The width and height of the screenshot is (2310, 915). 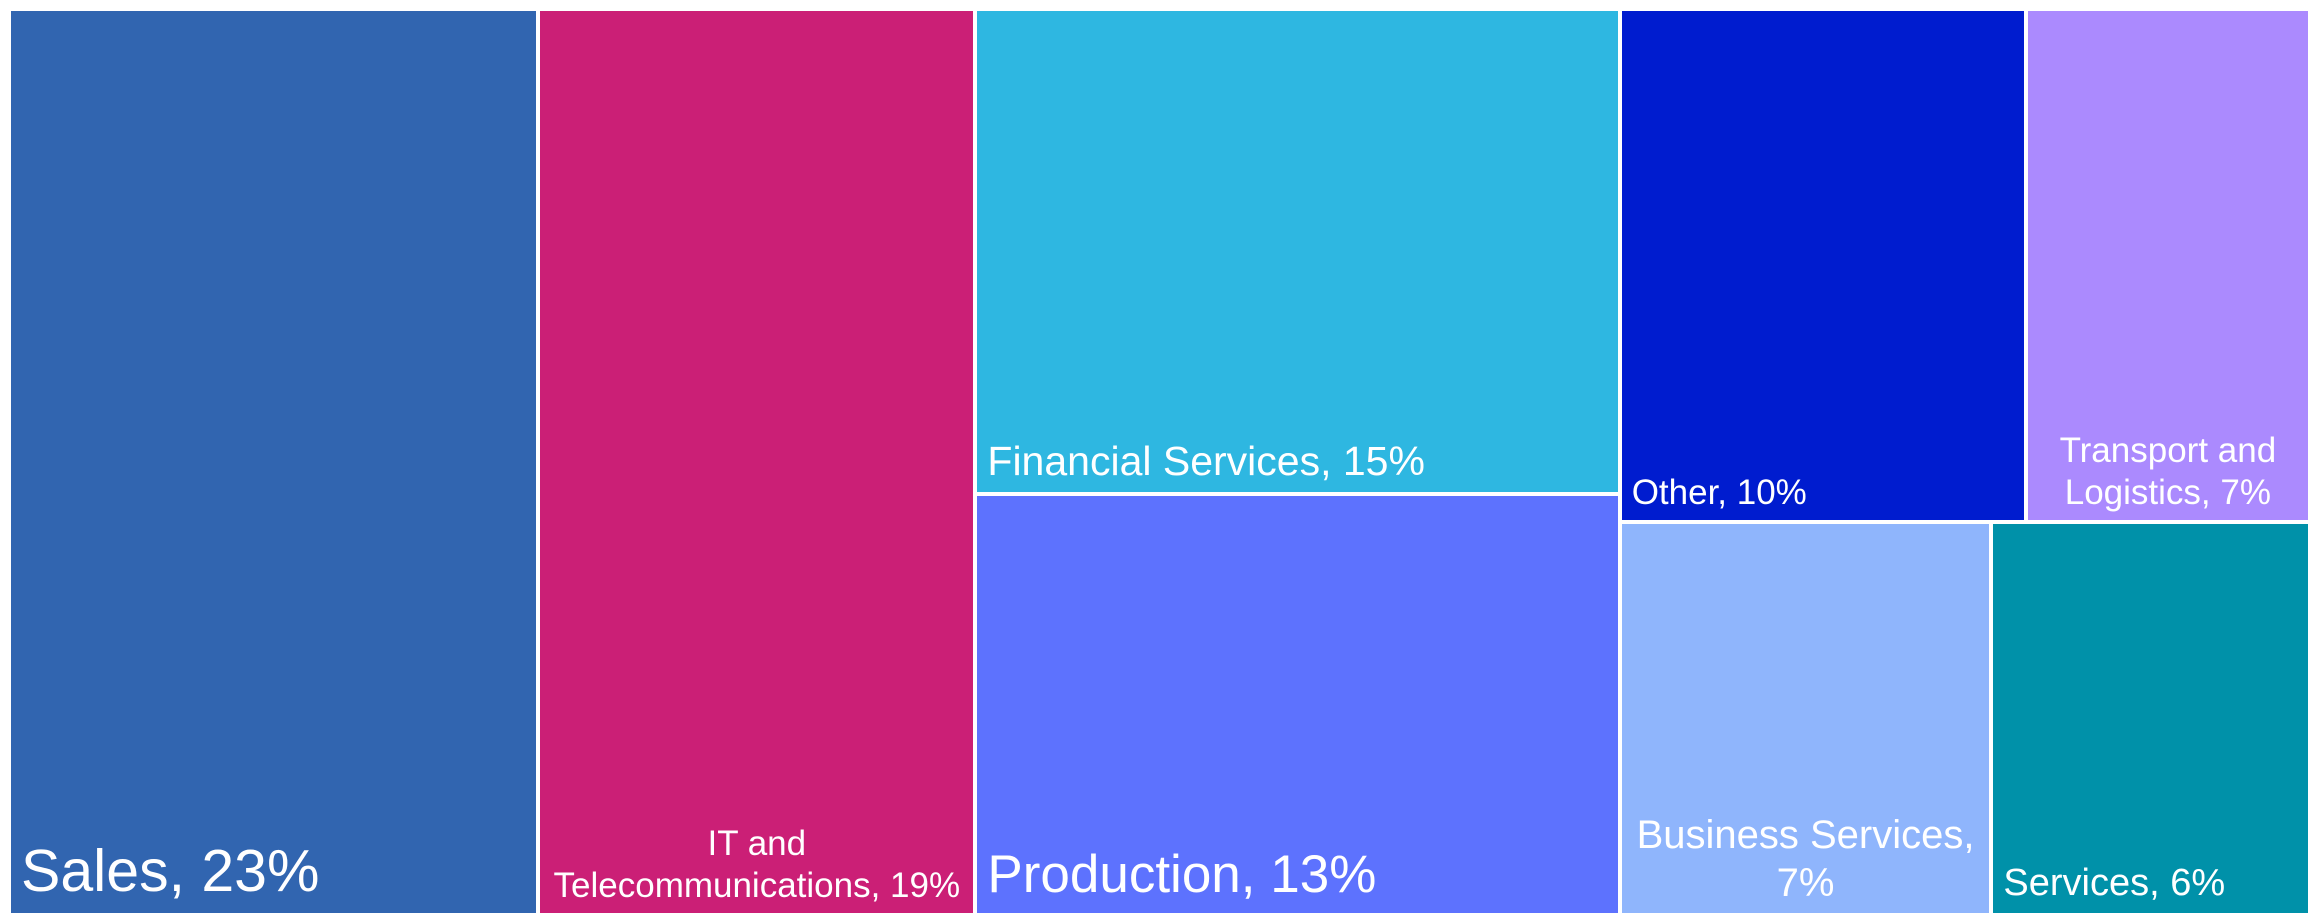 What do you see at coordinates (1206, 461) in the screenshot?
I see `tile-label: Financial Services, 15%` at bounding box center [1206, 461].